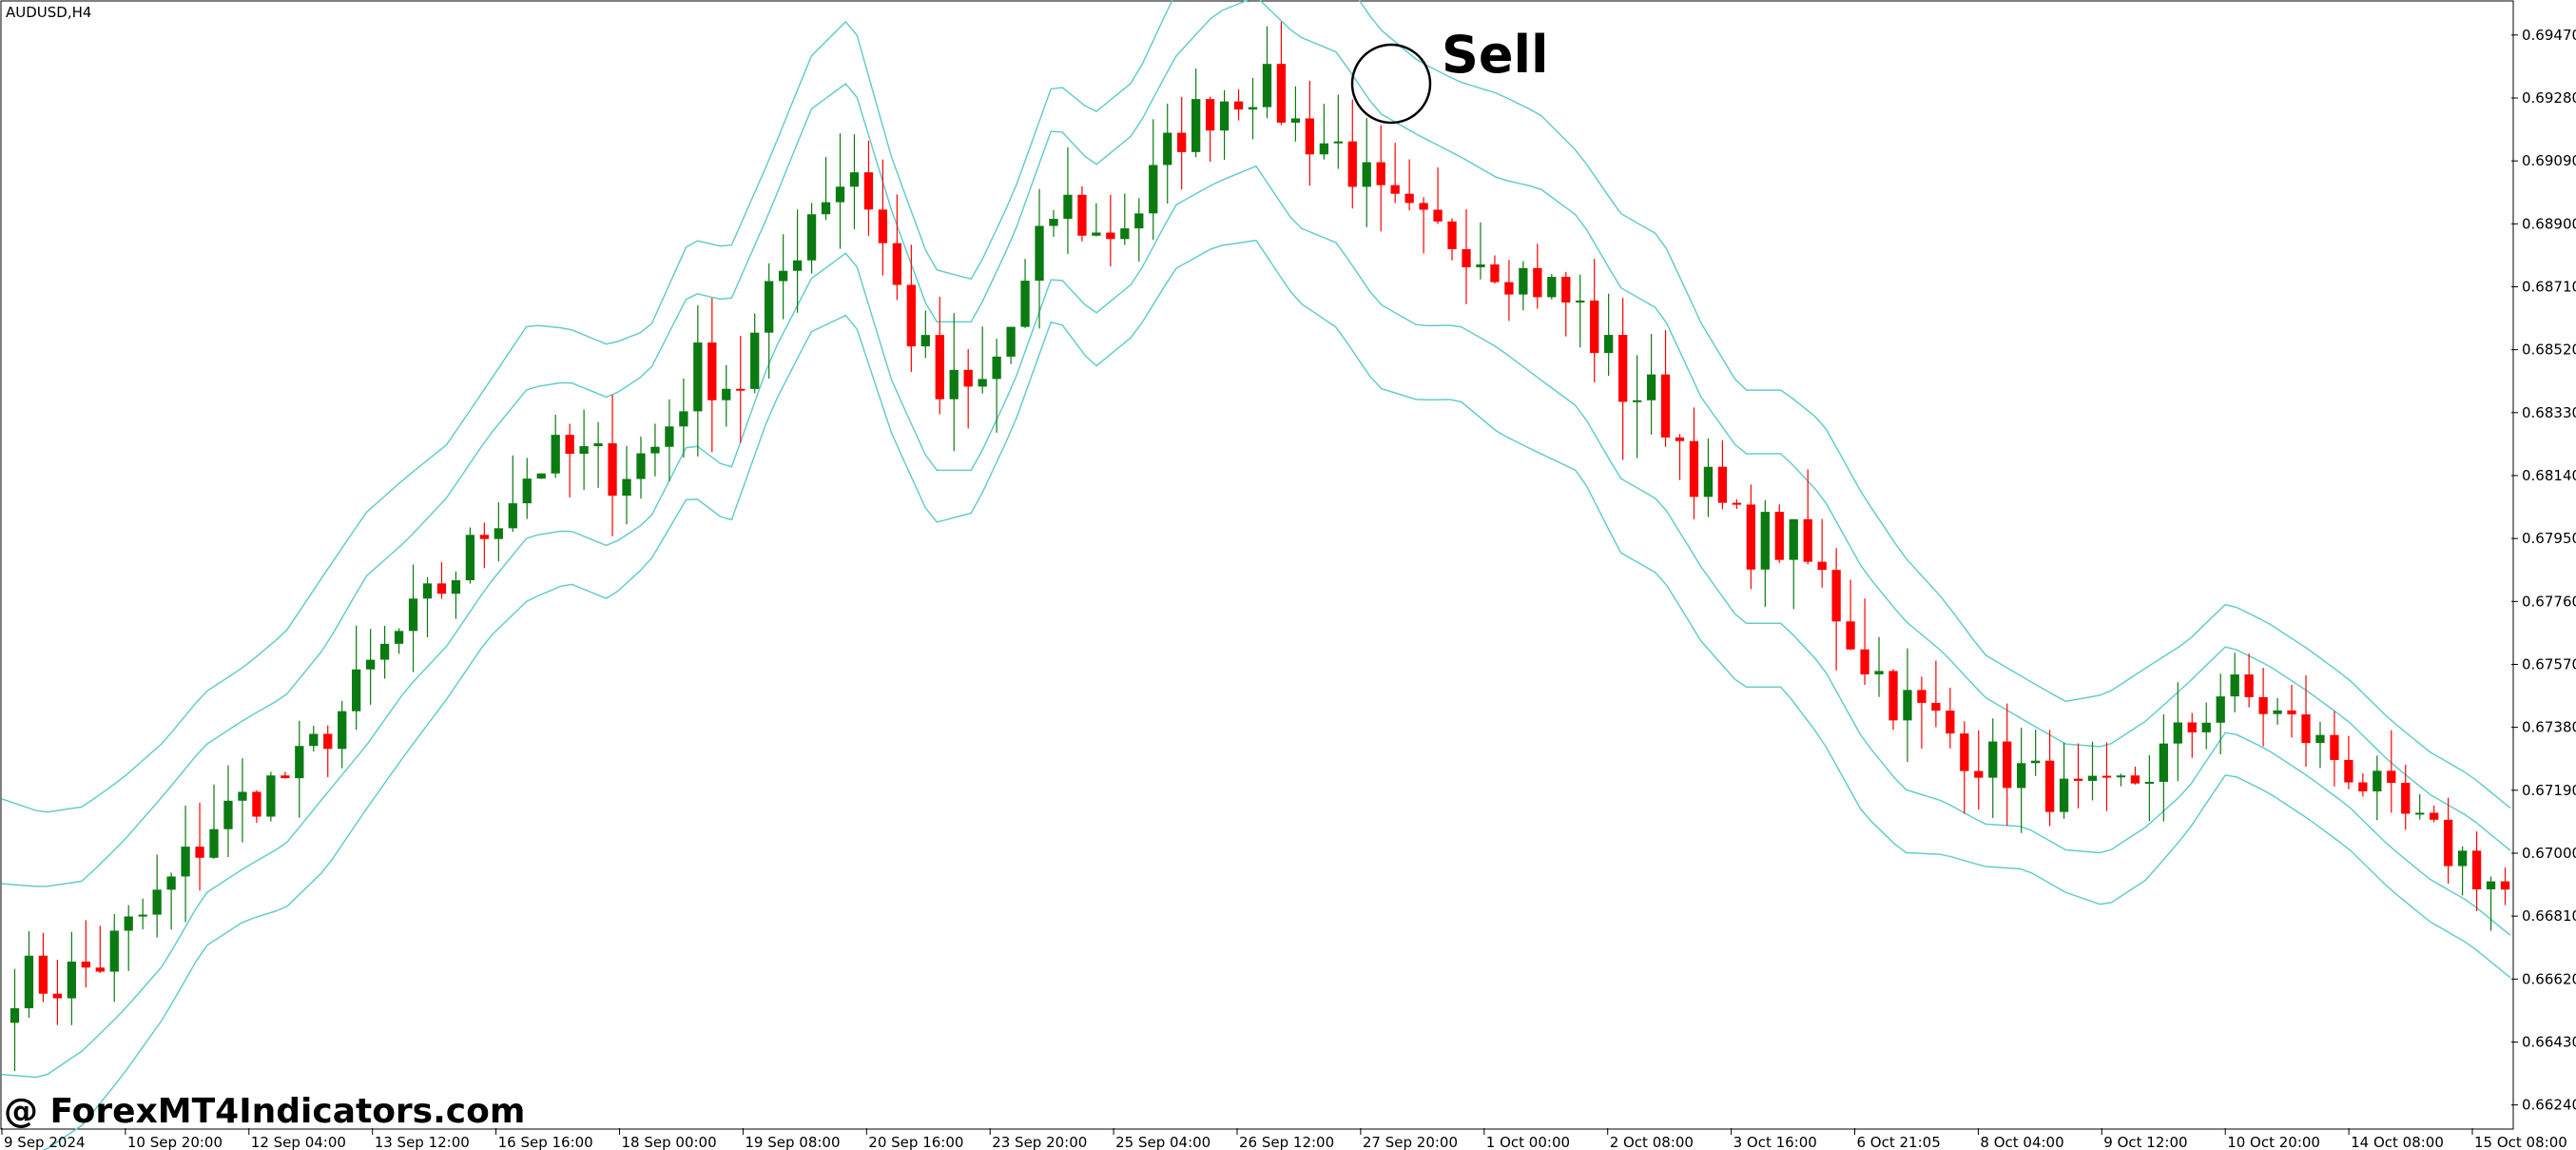  I want to click on time-tick-label: 10 Oct 20:00, so click(2273, 1142).